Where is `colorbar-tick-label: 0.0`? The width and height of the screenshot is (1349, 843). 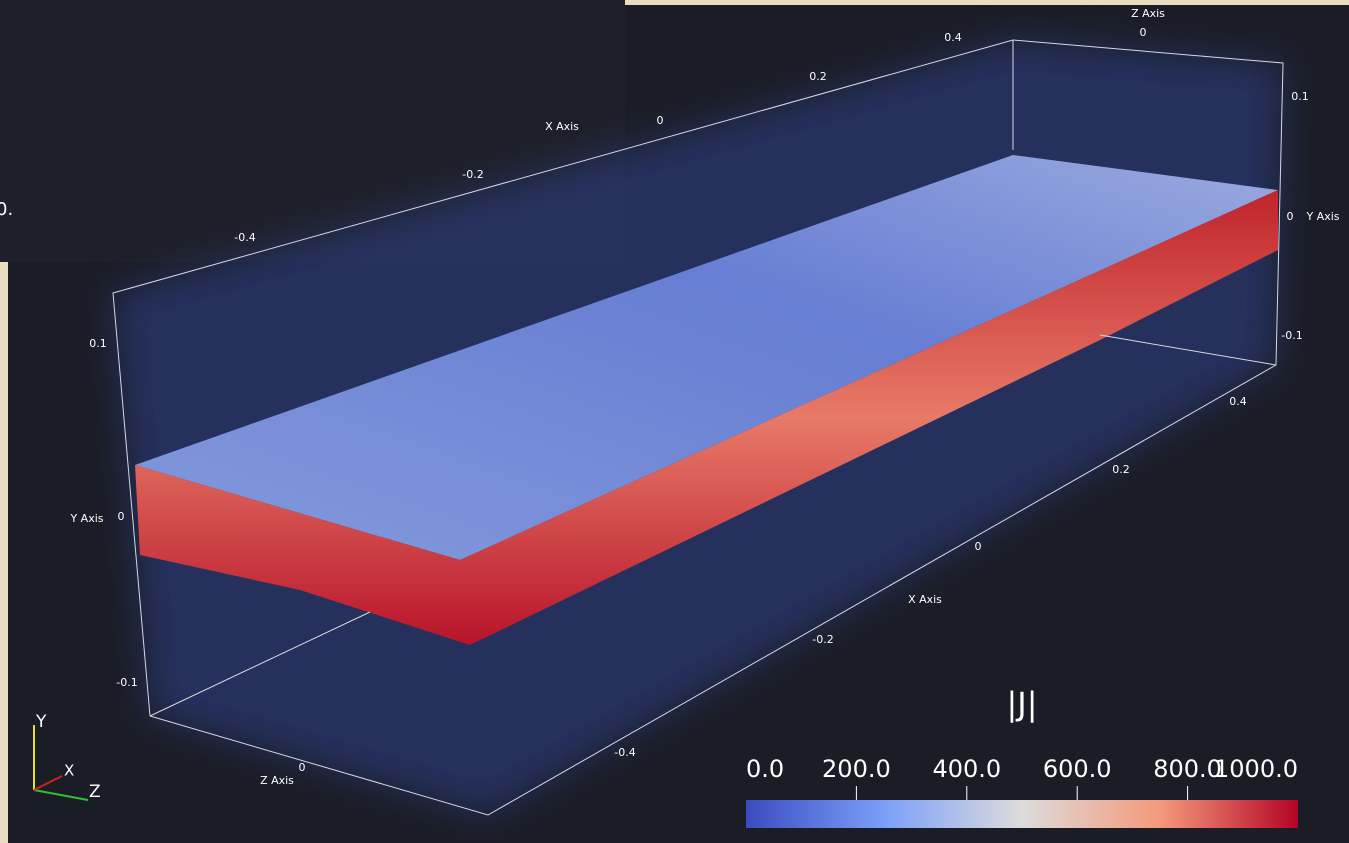 colorbar-tick-label: 0.0 is located at coordinates (765, 769).